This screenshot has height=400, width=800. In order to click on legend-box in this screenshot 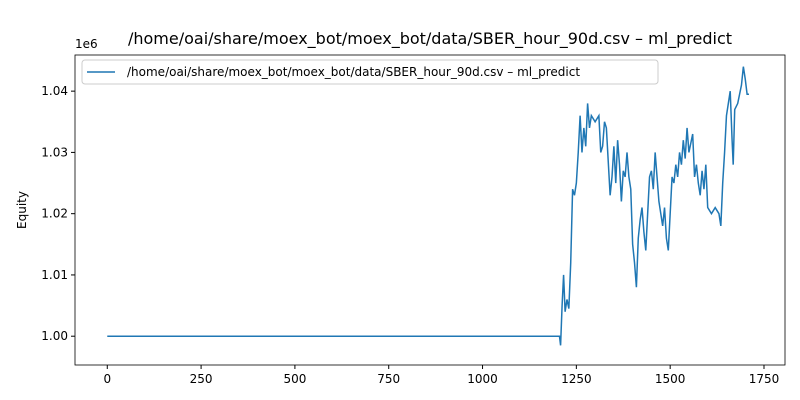, I will do `click(370, 72)`.